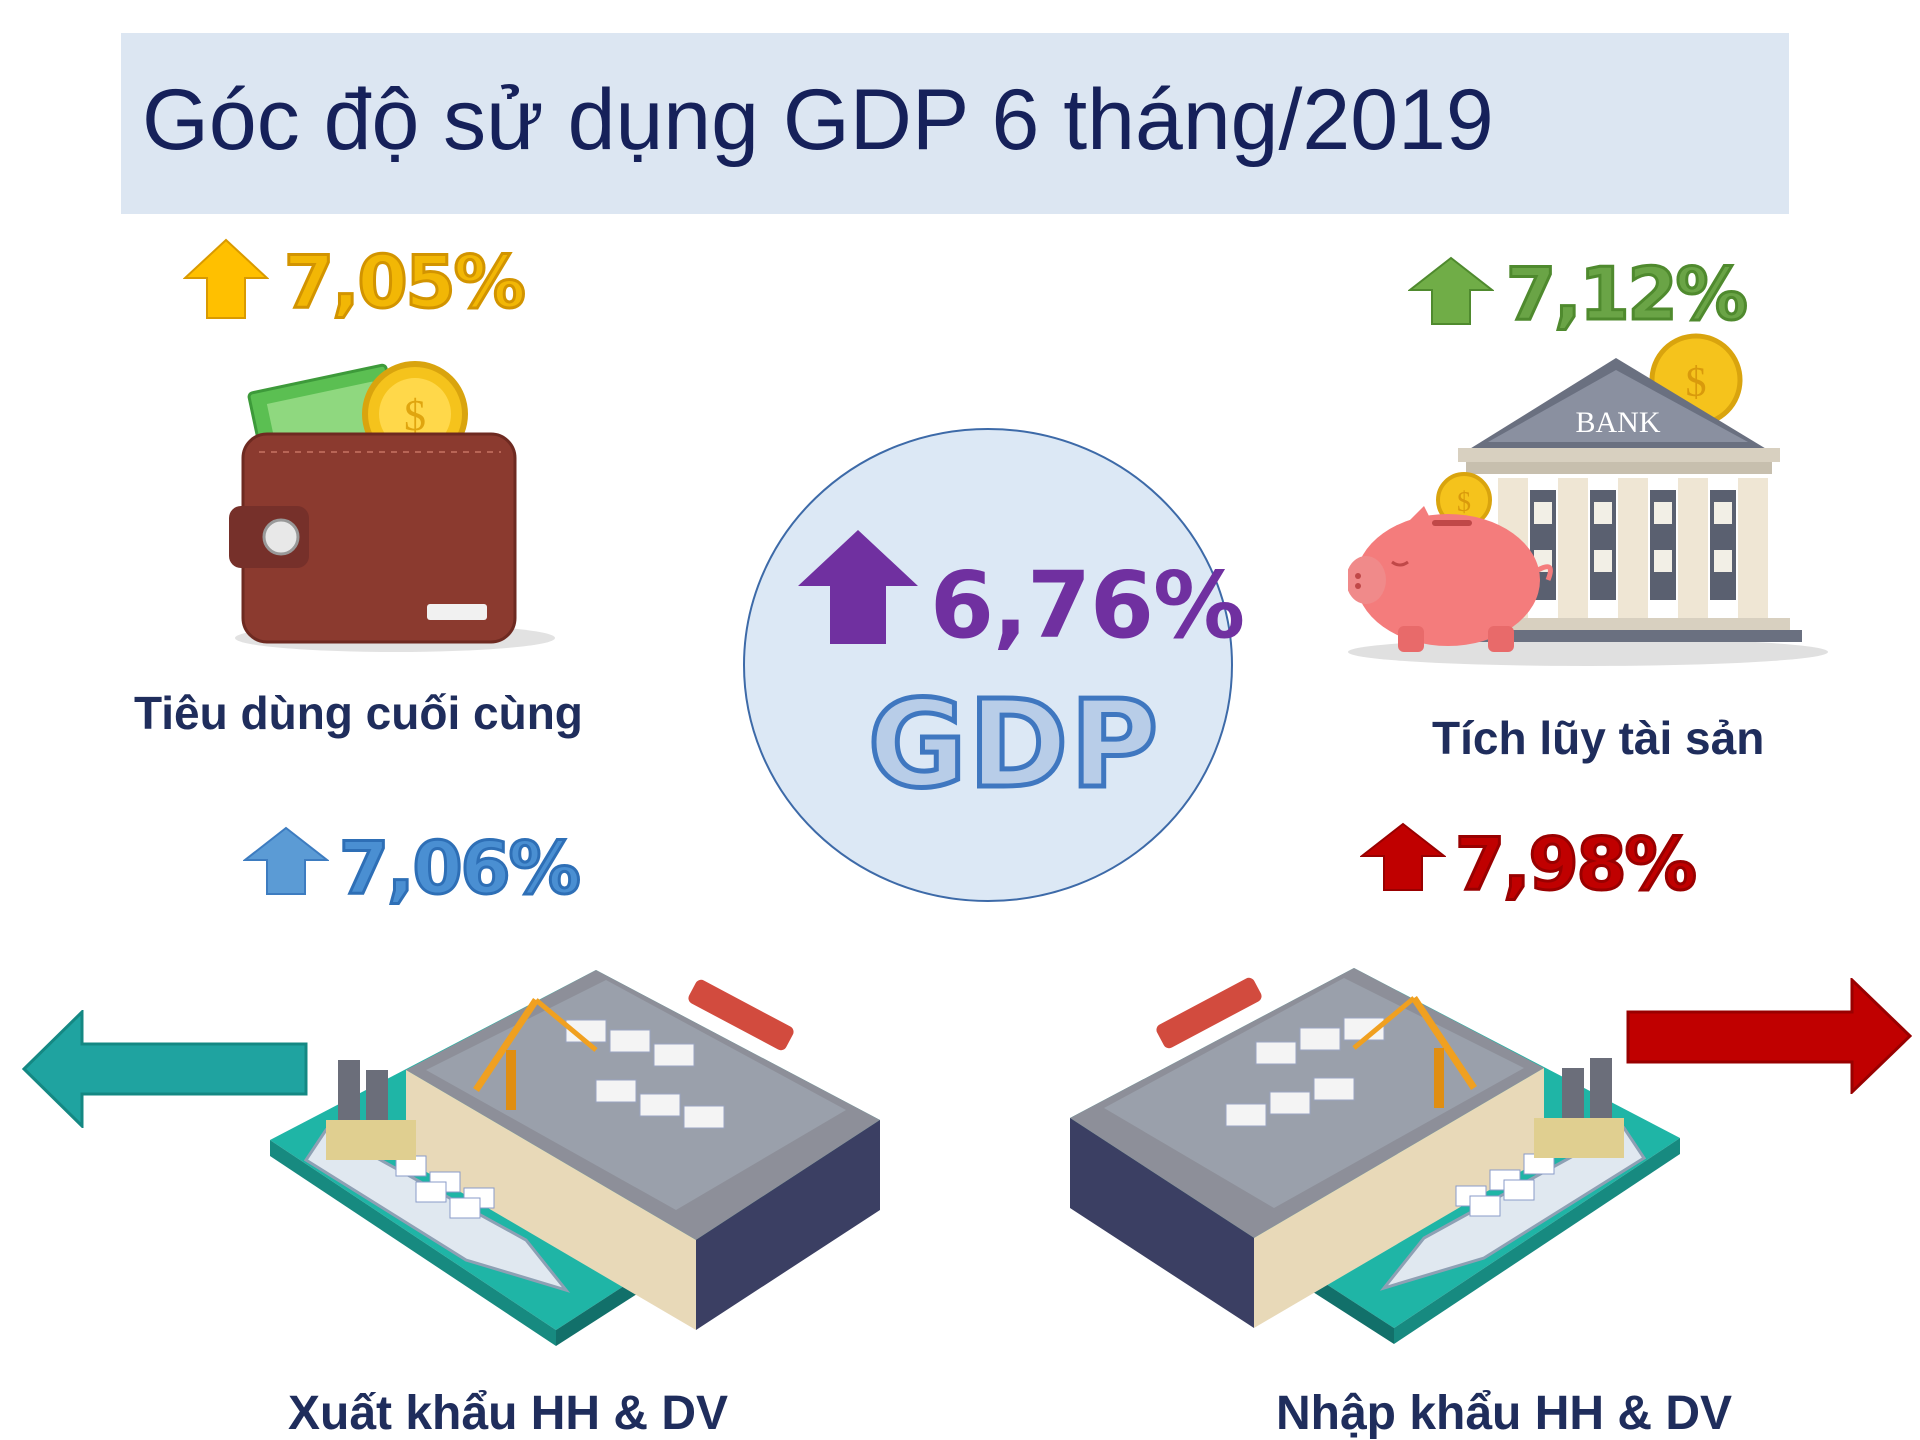  I want to click on title-bar, so click(955, 123).